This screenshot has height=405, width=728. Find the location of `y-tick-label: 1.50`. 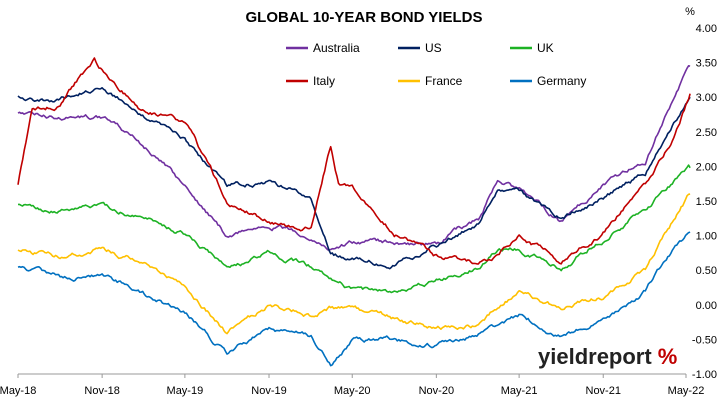

y-tick-label: 1.50 is located at coordinates (706, 202).